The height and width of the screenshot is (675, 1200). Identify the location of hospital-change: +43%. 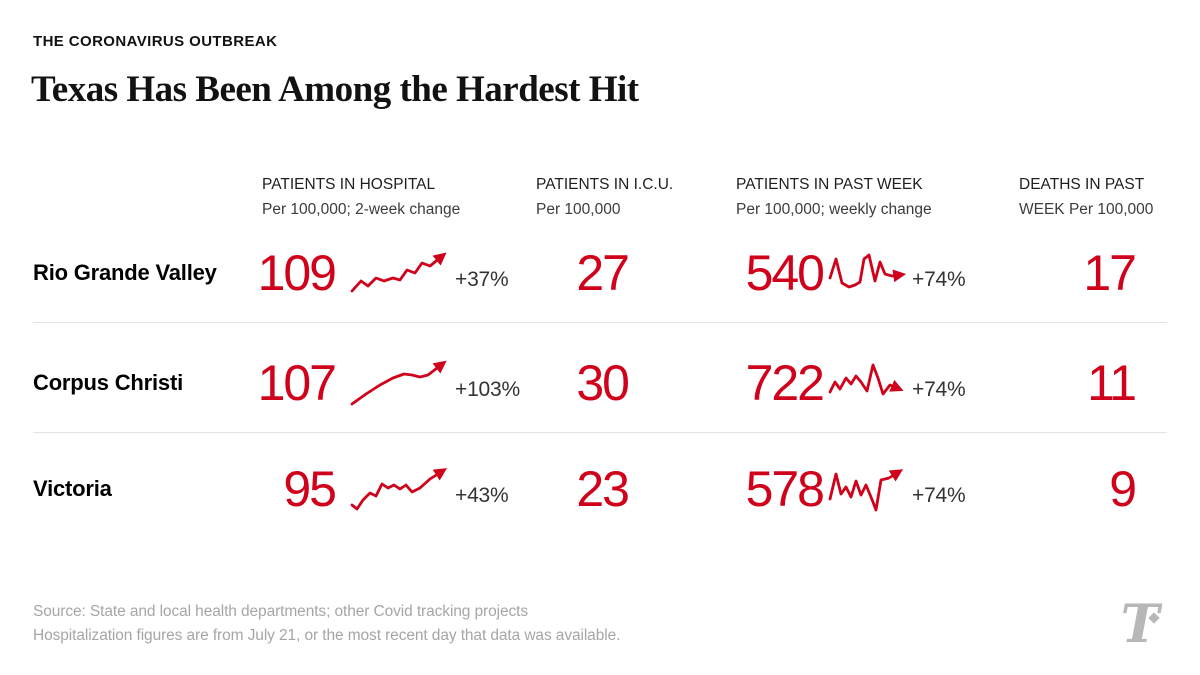
(482, 495).